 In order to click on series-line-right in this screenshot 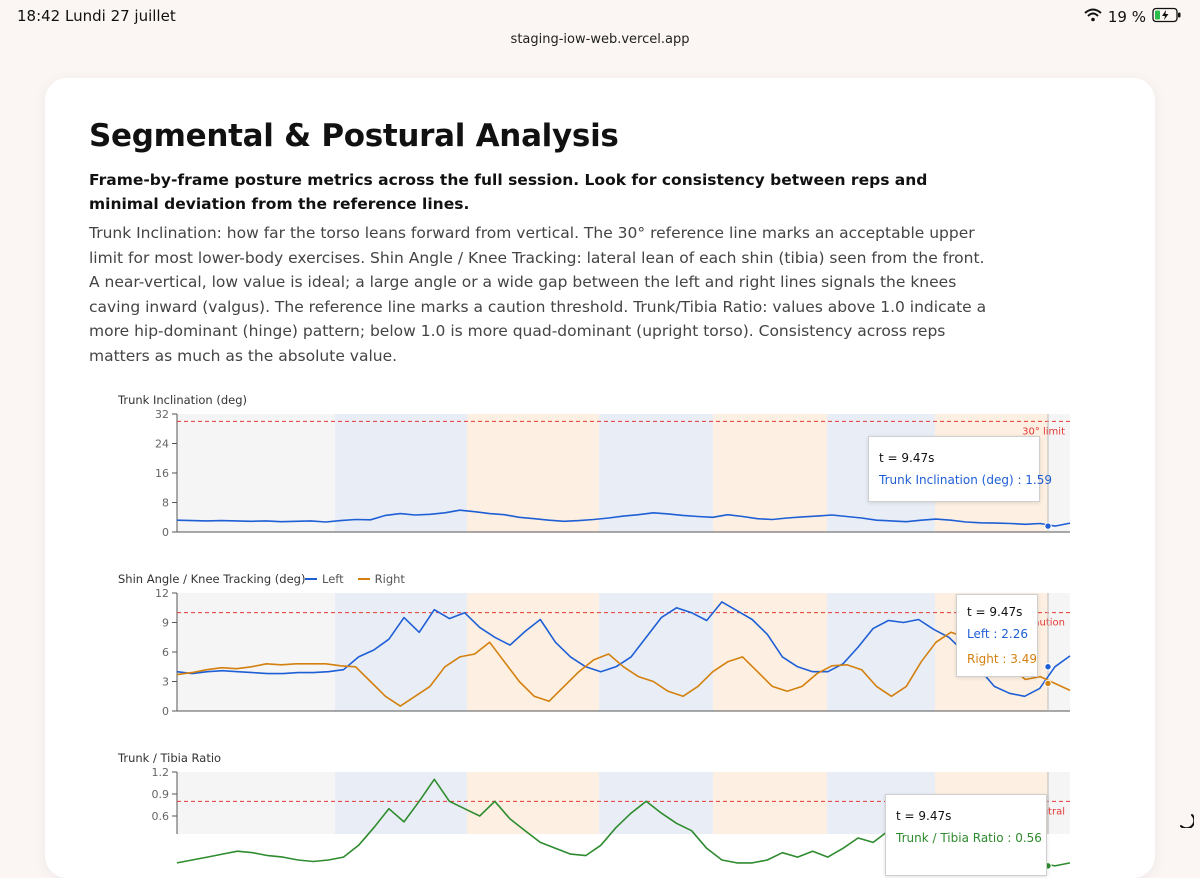, I will do `click(623, 666)`.